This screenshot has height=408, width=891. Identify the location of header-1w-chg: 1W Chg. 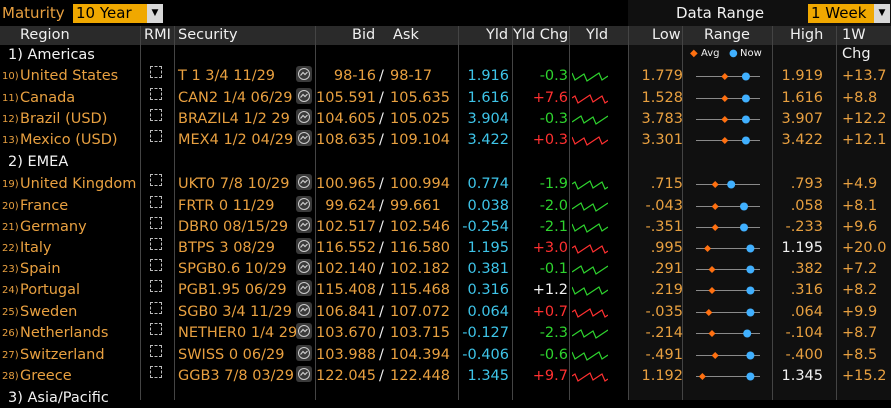
(856, 44).